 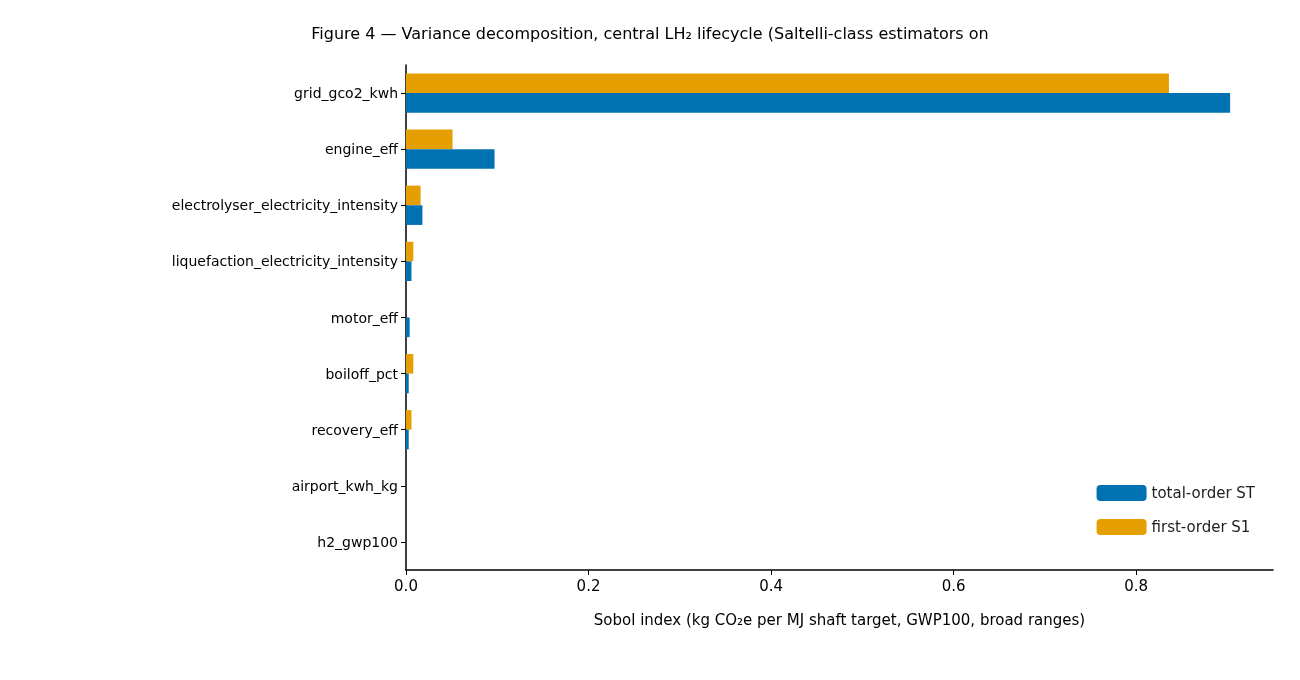 I want to click on legend-label: total-order ST, so click(x=1203, y=493).